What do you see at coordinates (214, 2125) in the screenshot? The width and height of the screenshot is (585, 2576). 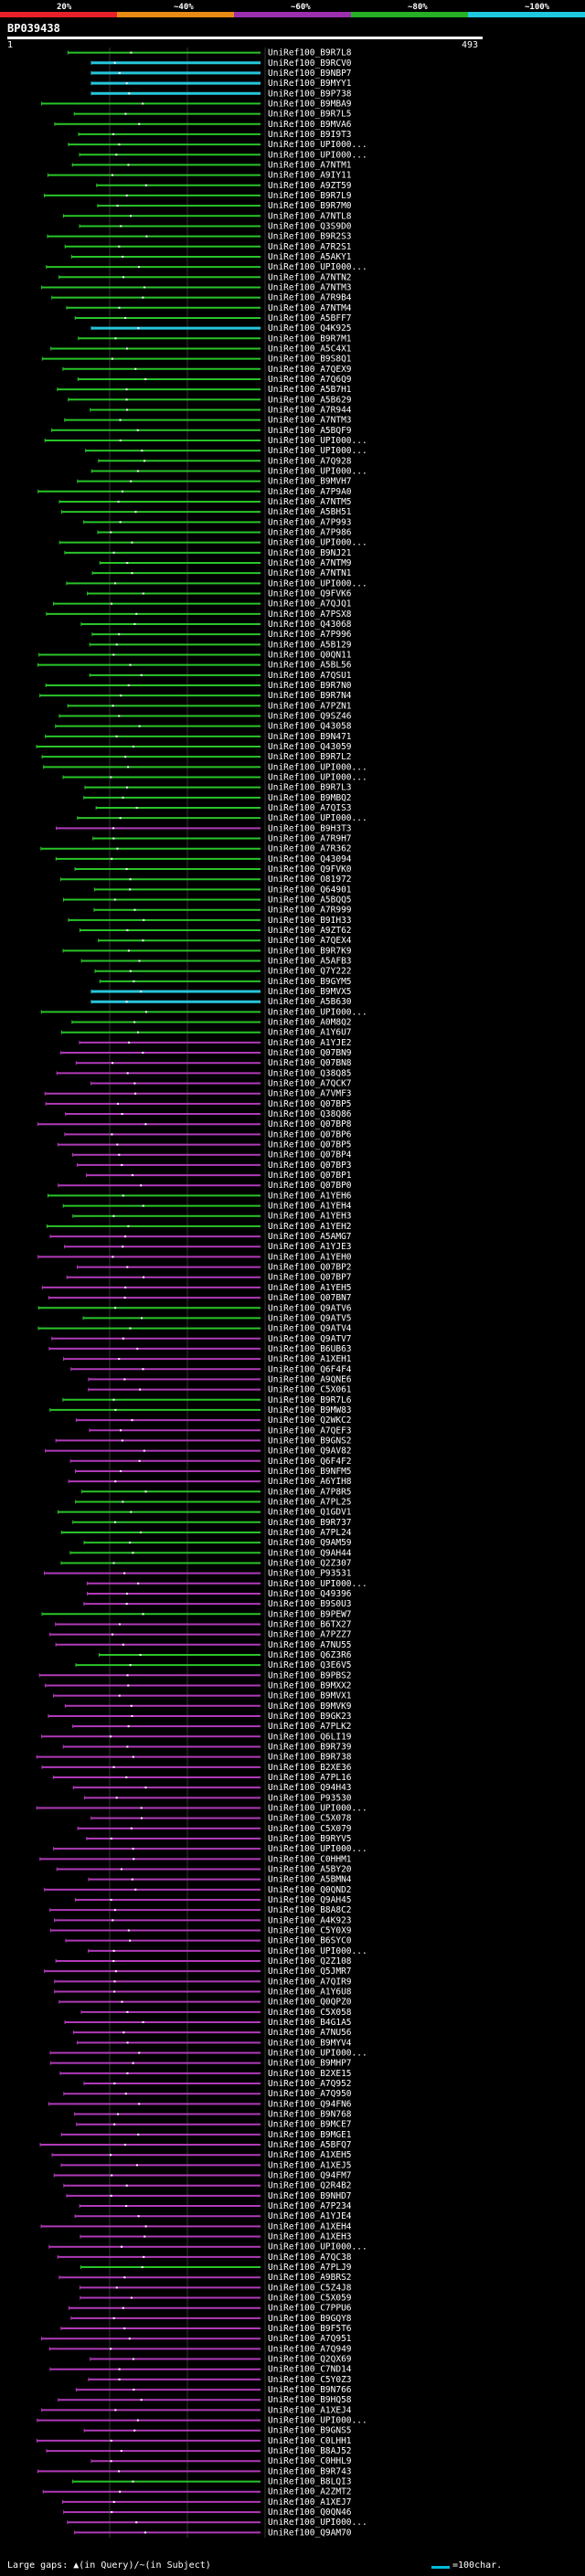 I see `hit-row: UniRef100_B9MCE7` at bounding box center [214, 2125].